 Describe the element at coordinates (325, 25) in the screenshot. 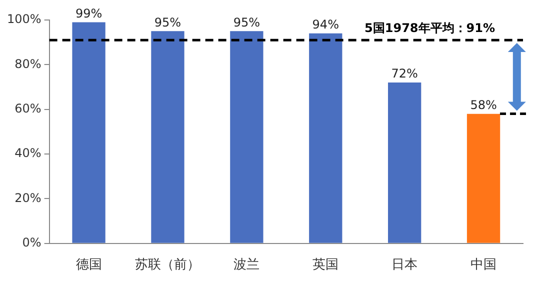

I see `data-label: 94%` at that location.